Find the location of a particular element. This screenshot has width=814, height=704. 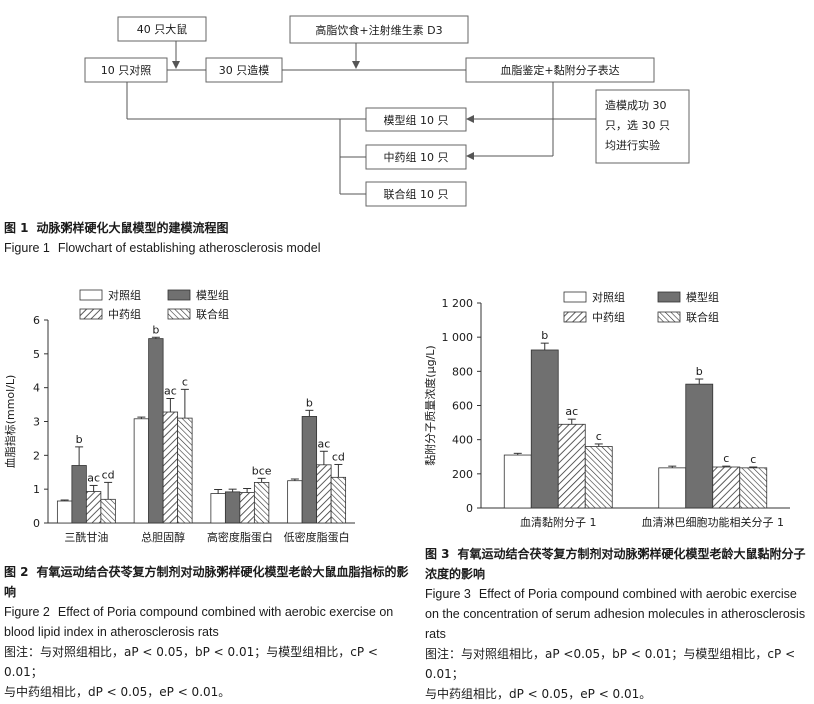

x-tick-label: 三酰甘油 is located at coordinates (86, 537).